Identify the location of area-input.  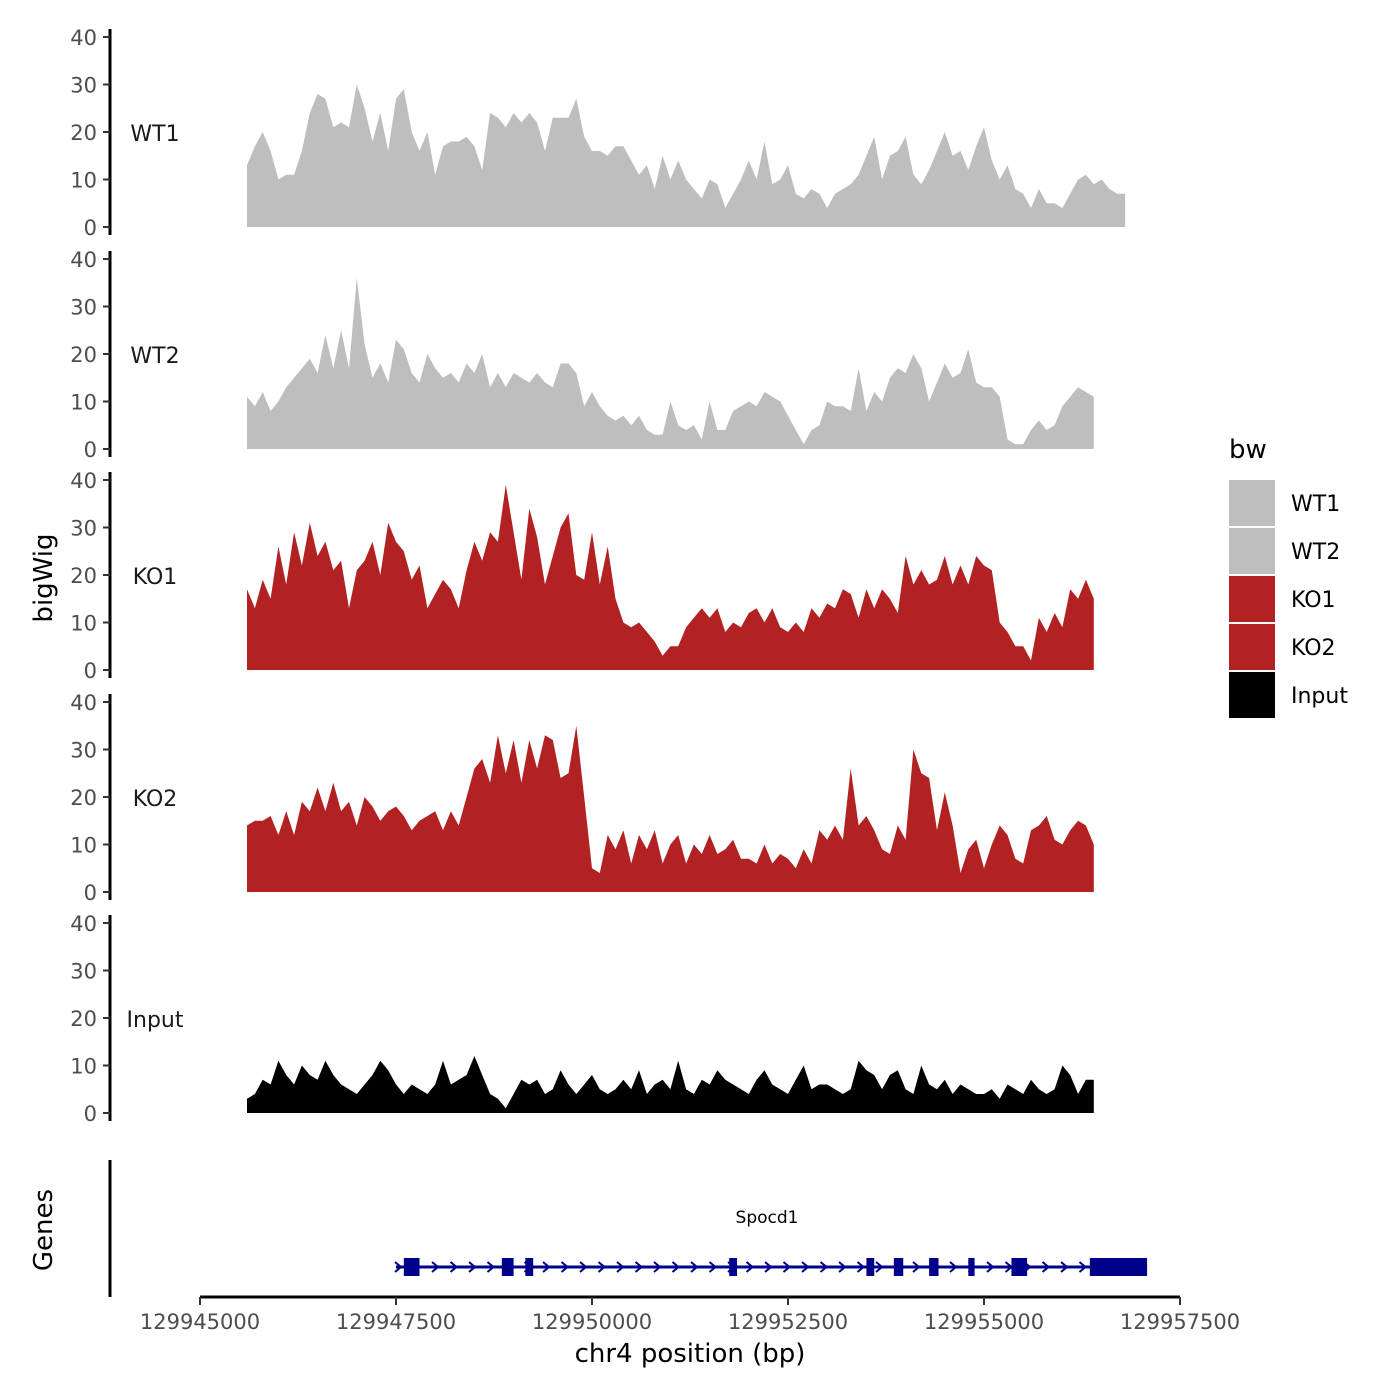
(670, 1084).